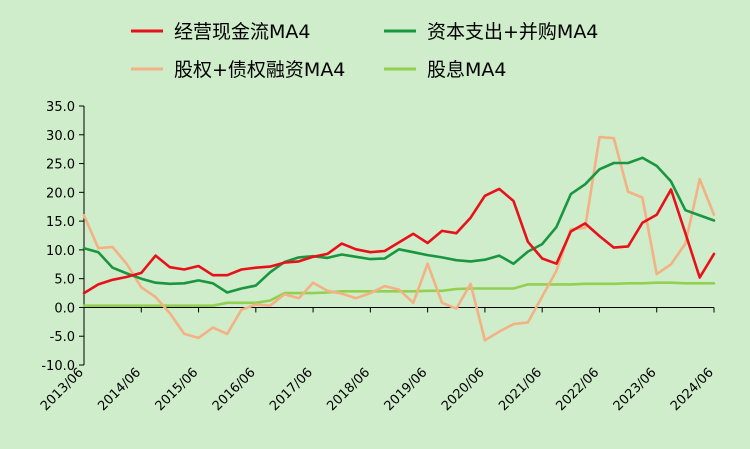 The width and height of the screenshot is (750, 449). What do you see at coordinates (466, 70) in the screenshot?
I see `legend-label-dividend: 股息MA4` at bounding box center [466, 70].